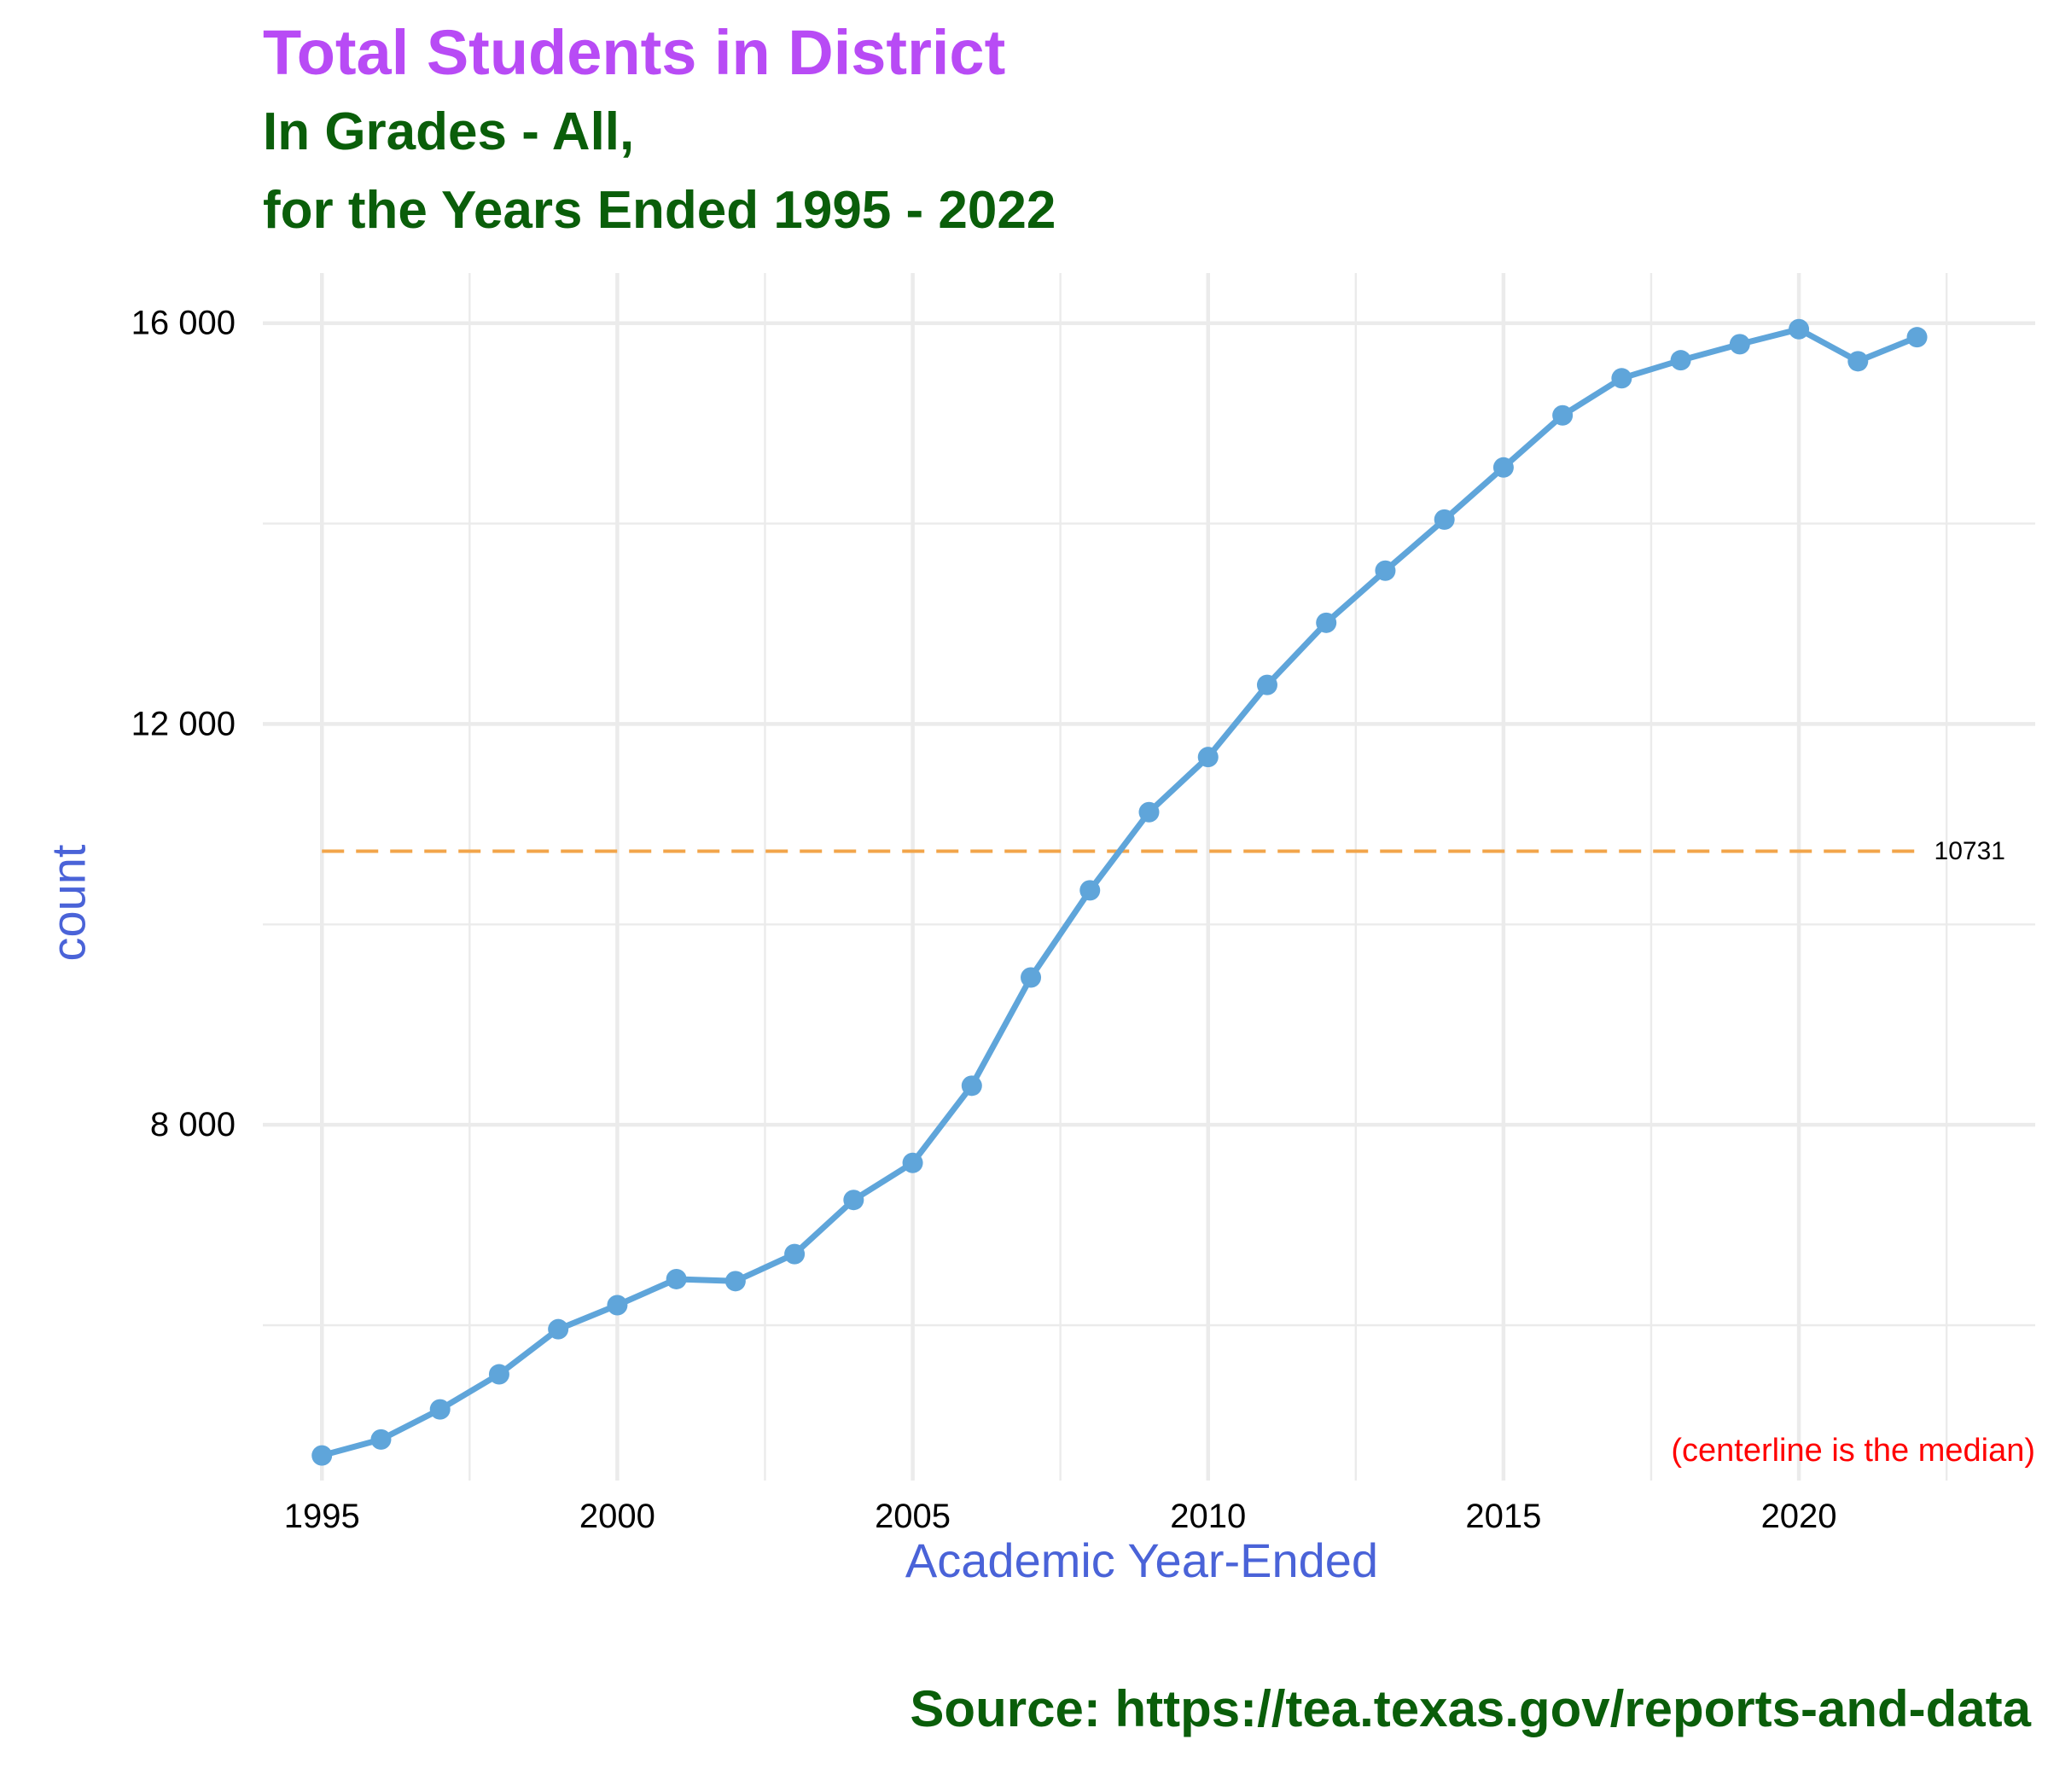 Image resolution: width=2048 pixels, height=1792 pixels. I want to click on x-tick-label: 2020, so click(1799, 1516).